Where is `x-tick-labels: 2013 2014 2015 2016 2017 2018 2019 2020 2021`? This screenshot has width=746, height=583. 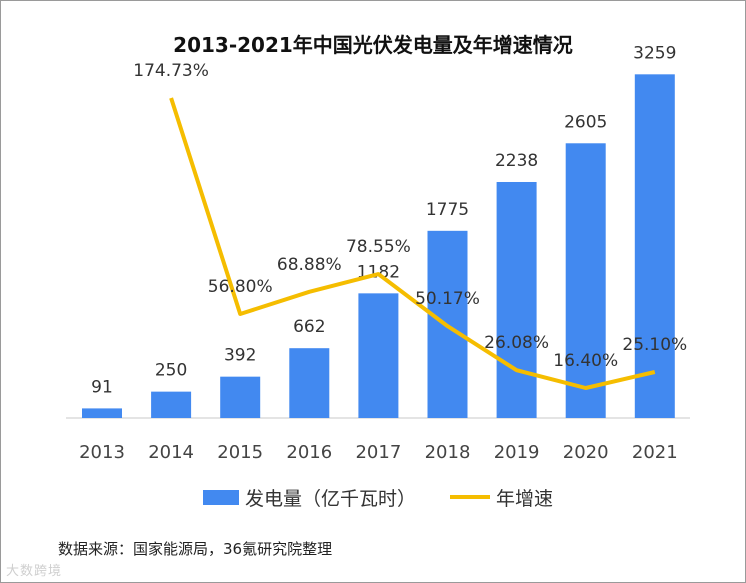
x-tick-labels: 2013 2014 2015 2016 2017 2018 2019 2020 2021 is located at coordinates (378, 452).